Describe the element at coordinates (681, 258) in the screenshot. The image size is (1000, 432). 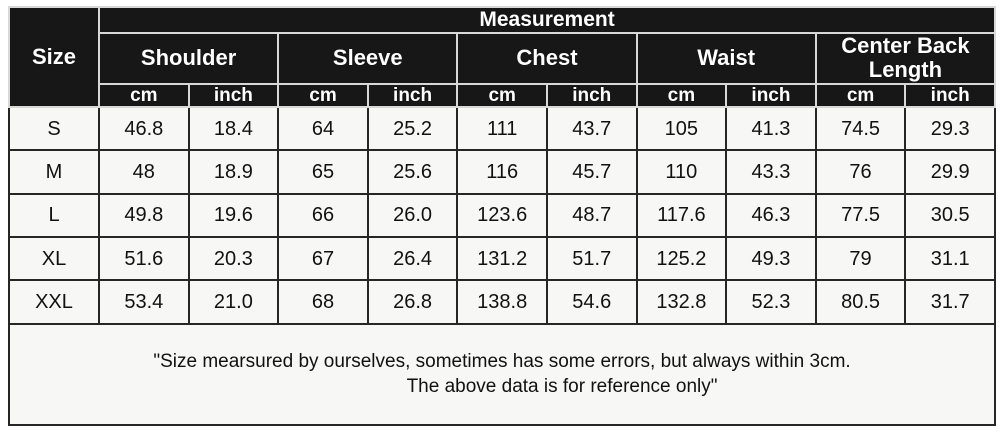
I see `cell-waist-cm: 125.2` at that location.